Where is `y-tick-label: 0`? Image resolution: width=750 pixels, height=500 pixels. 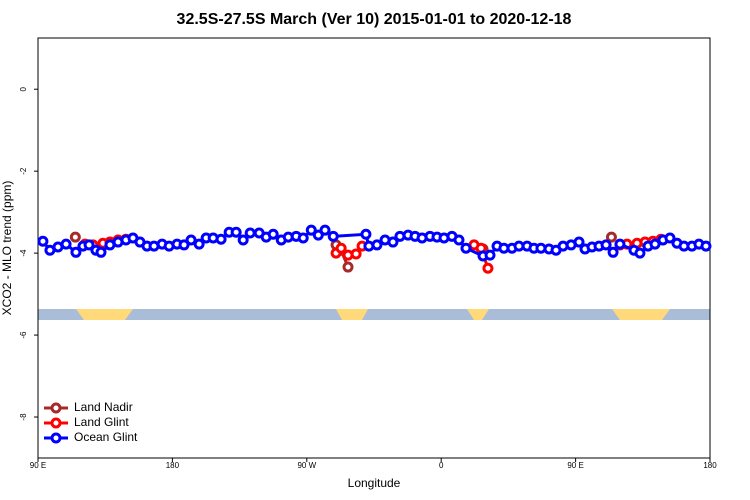
y-tick-label: 0 is located at coordinates (23, 88).